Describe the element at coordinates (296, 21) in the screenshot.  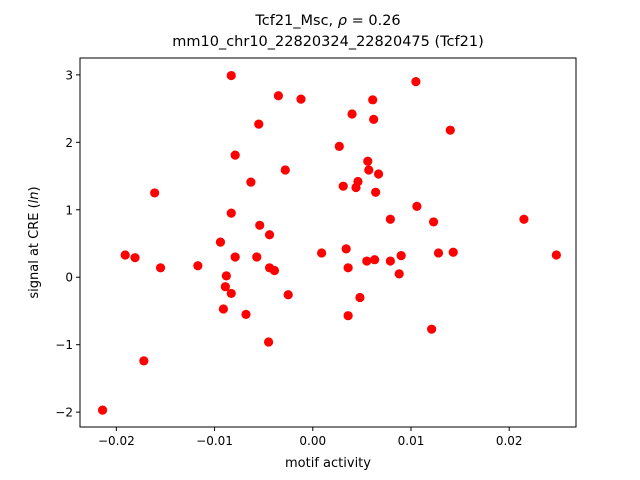
I see `title-text: Tcf21_Msc,` at that location.